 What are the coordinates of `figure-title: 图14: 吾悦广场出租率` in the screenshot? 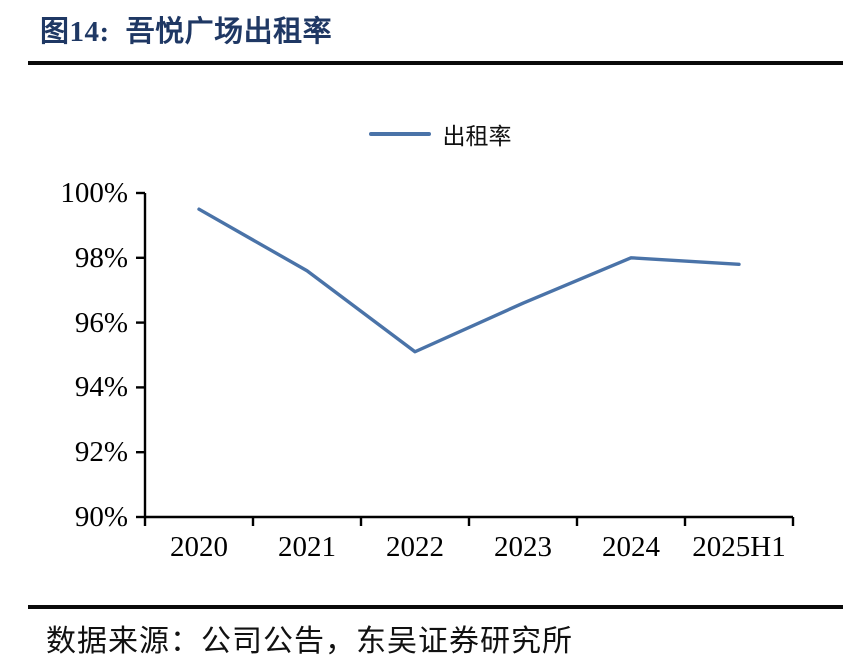 It's located at (186, 29).